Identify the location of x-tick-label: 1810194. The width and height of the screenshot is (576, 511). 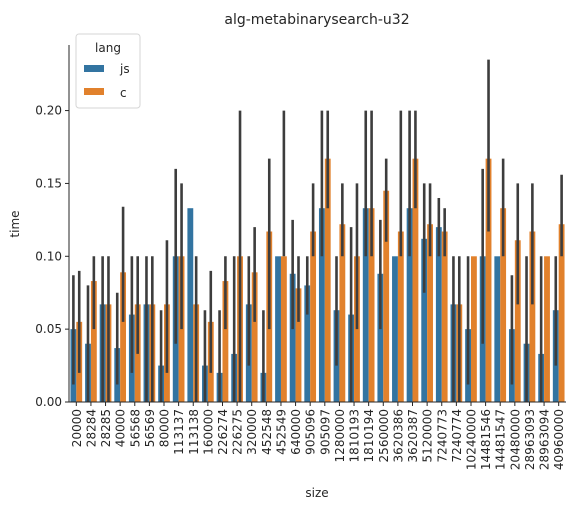
(369, 435).